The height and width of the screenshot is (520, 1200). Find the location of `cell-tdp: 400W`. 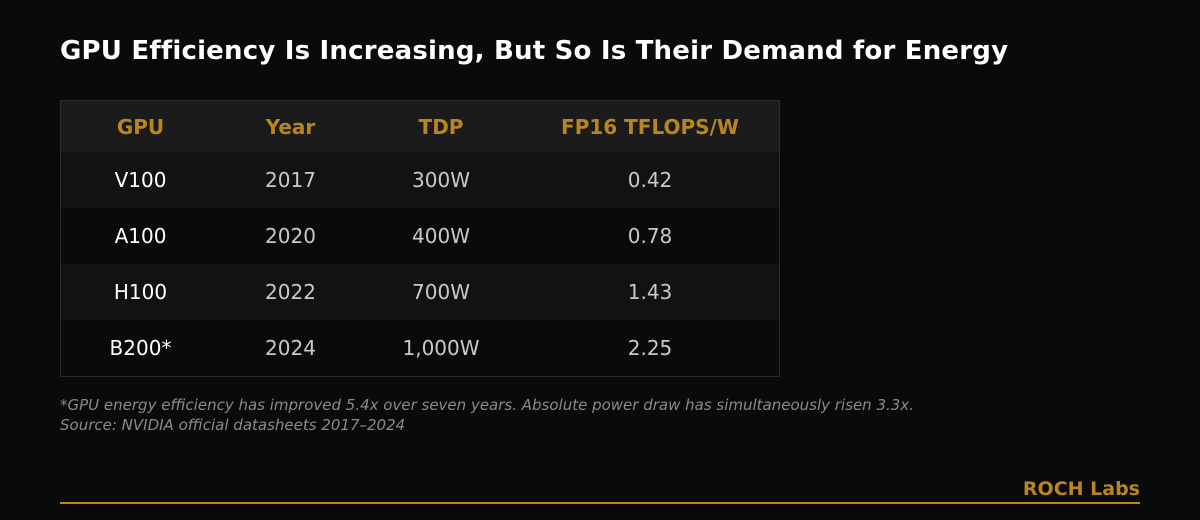

cell-tdp: 400W is located at coordinates (441, 236).